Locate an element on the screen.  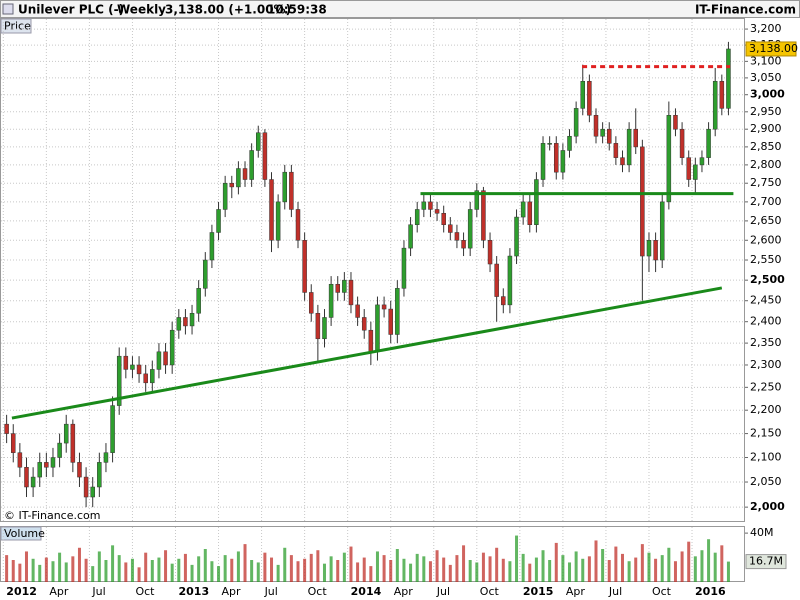
price-label-box is located at coordinates (16, 26).